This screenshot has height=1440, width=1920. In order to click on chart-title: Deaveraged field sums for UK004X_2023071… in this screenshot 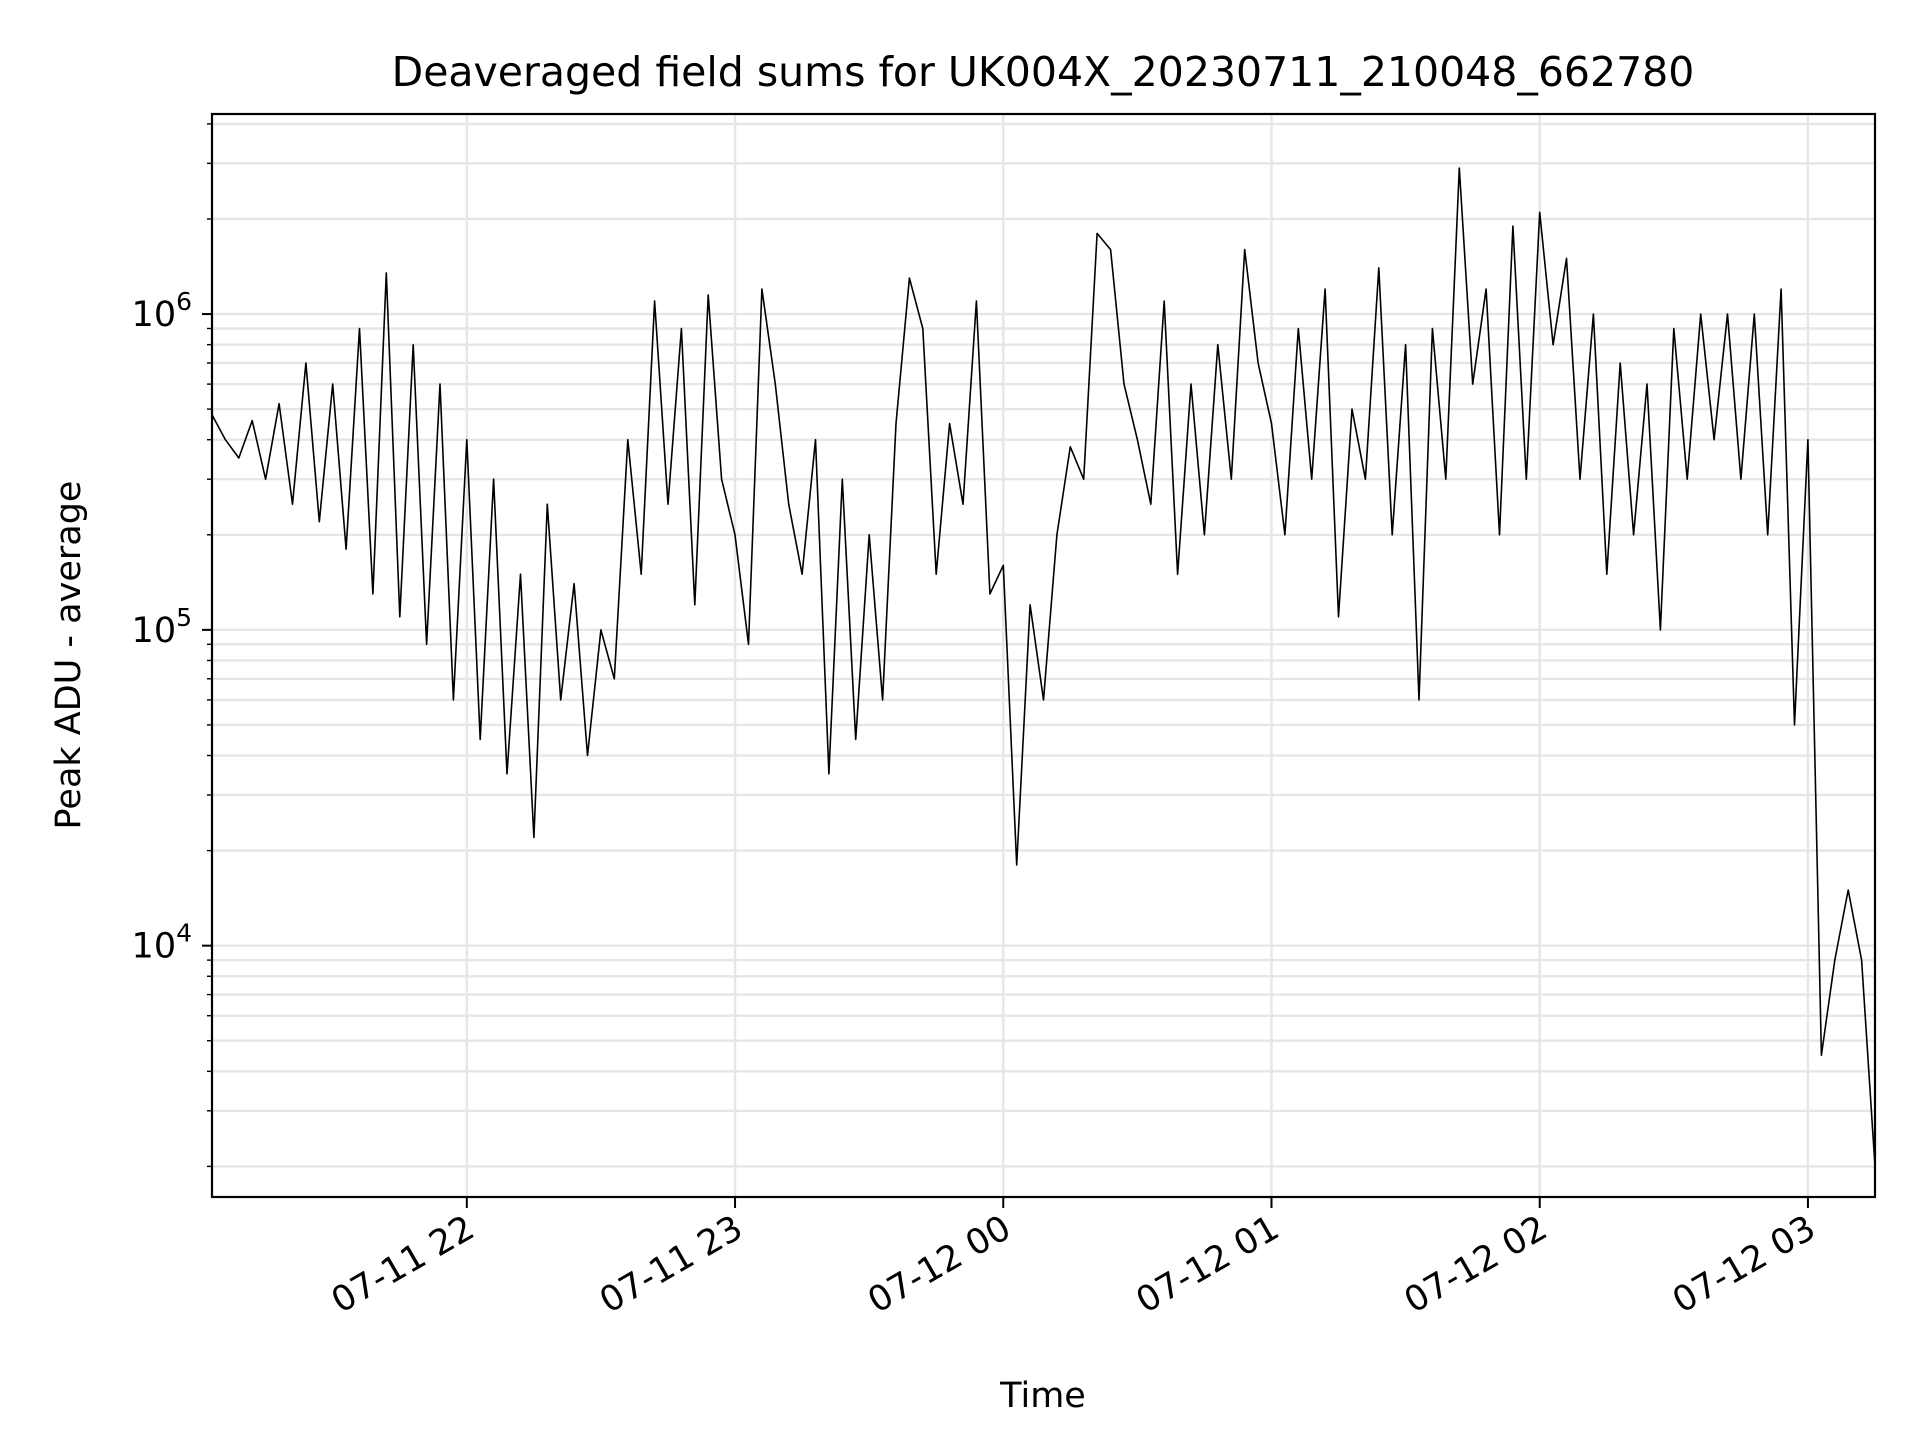, I will do `click(1043, 72)`.